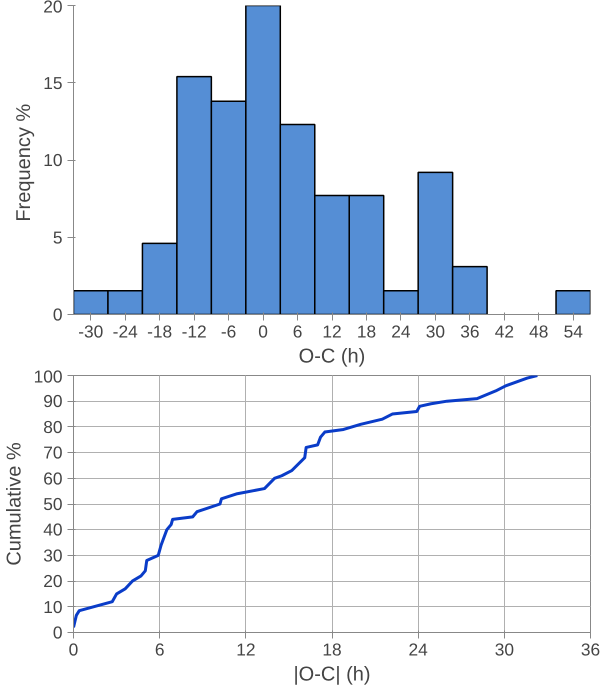 The height and width of the screenshot is (689, 611). Describe the element at coordinates (574, 332) in the screenshot. I see `x-tick-label: 54` at that location.